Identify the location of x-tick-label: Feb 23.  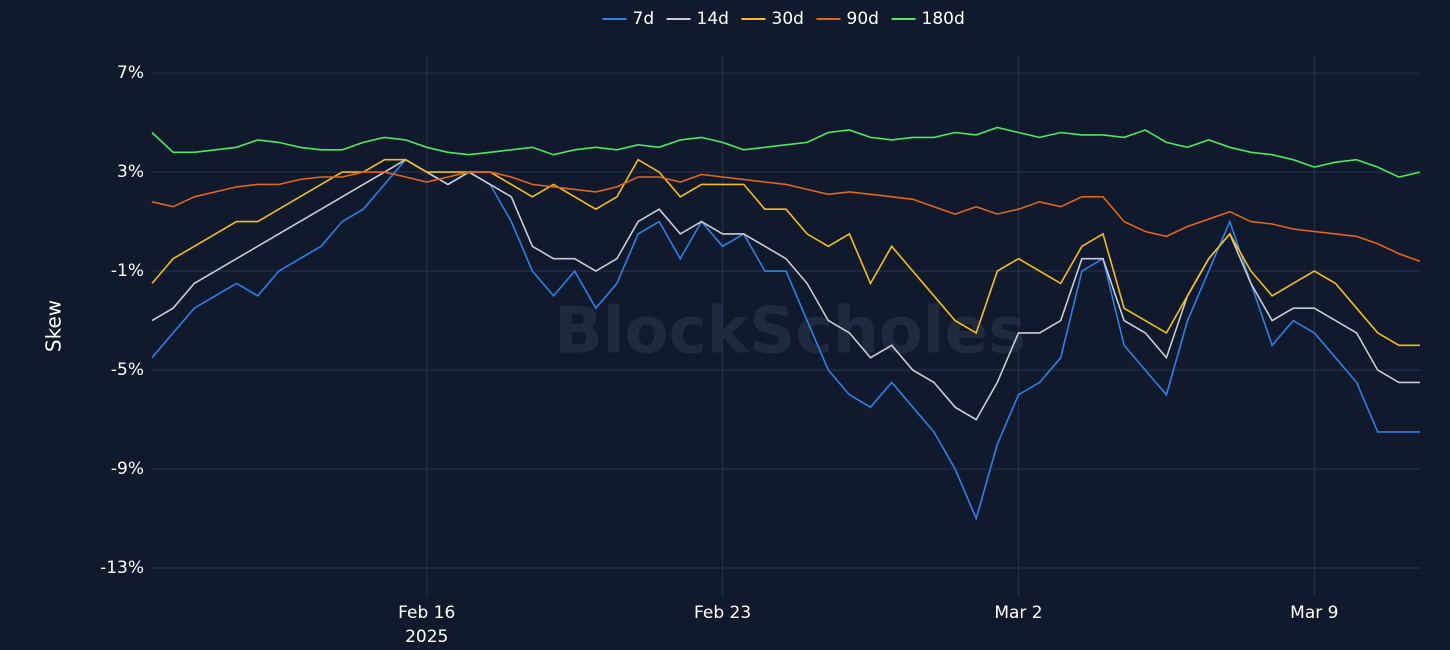
(722, 613).